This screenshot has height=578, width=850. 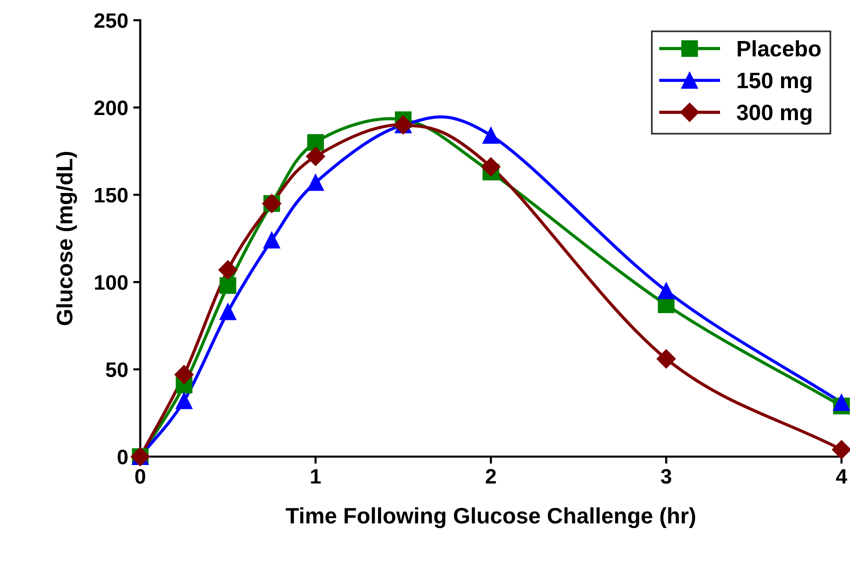 What do you see at coordinates (140, 476) in the screenshot?
I see `x-tick-label: 0` at bounding box center [140, 476].